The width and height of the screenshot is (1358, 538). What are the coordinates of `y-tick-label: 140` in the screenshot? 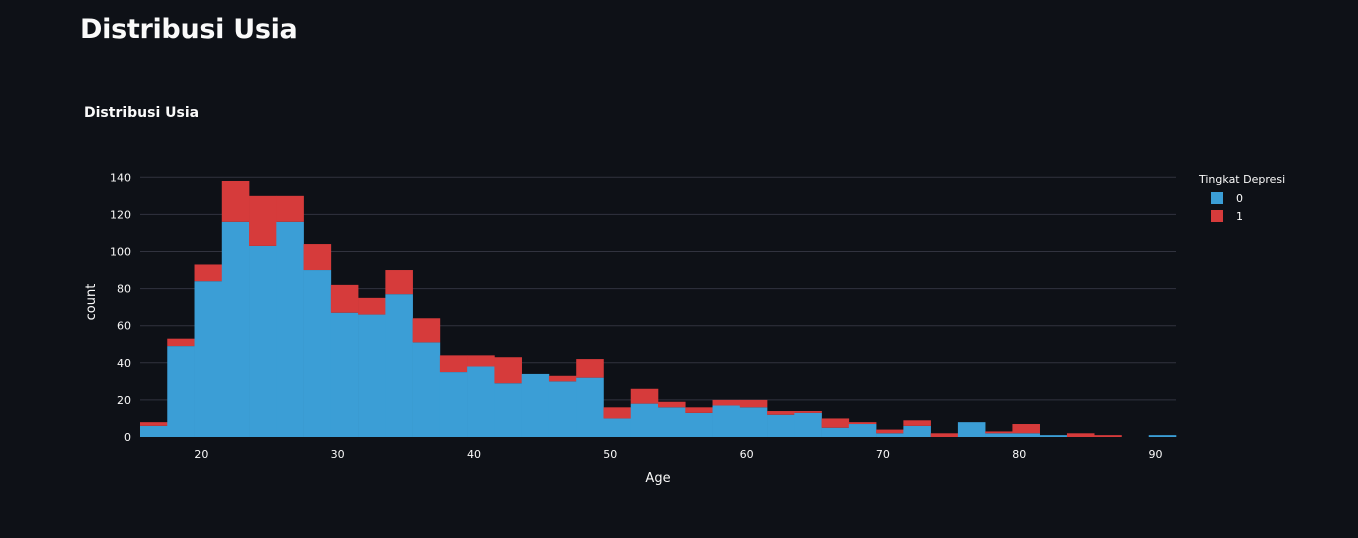 It's located at (120, 177).